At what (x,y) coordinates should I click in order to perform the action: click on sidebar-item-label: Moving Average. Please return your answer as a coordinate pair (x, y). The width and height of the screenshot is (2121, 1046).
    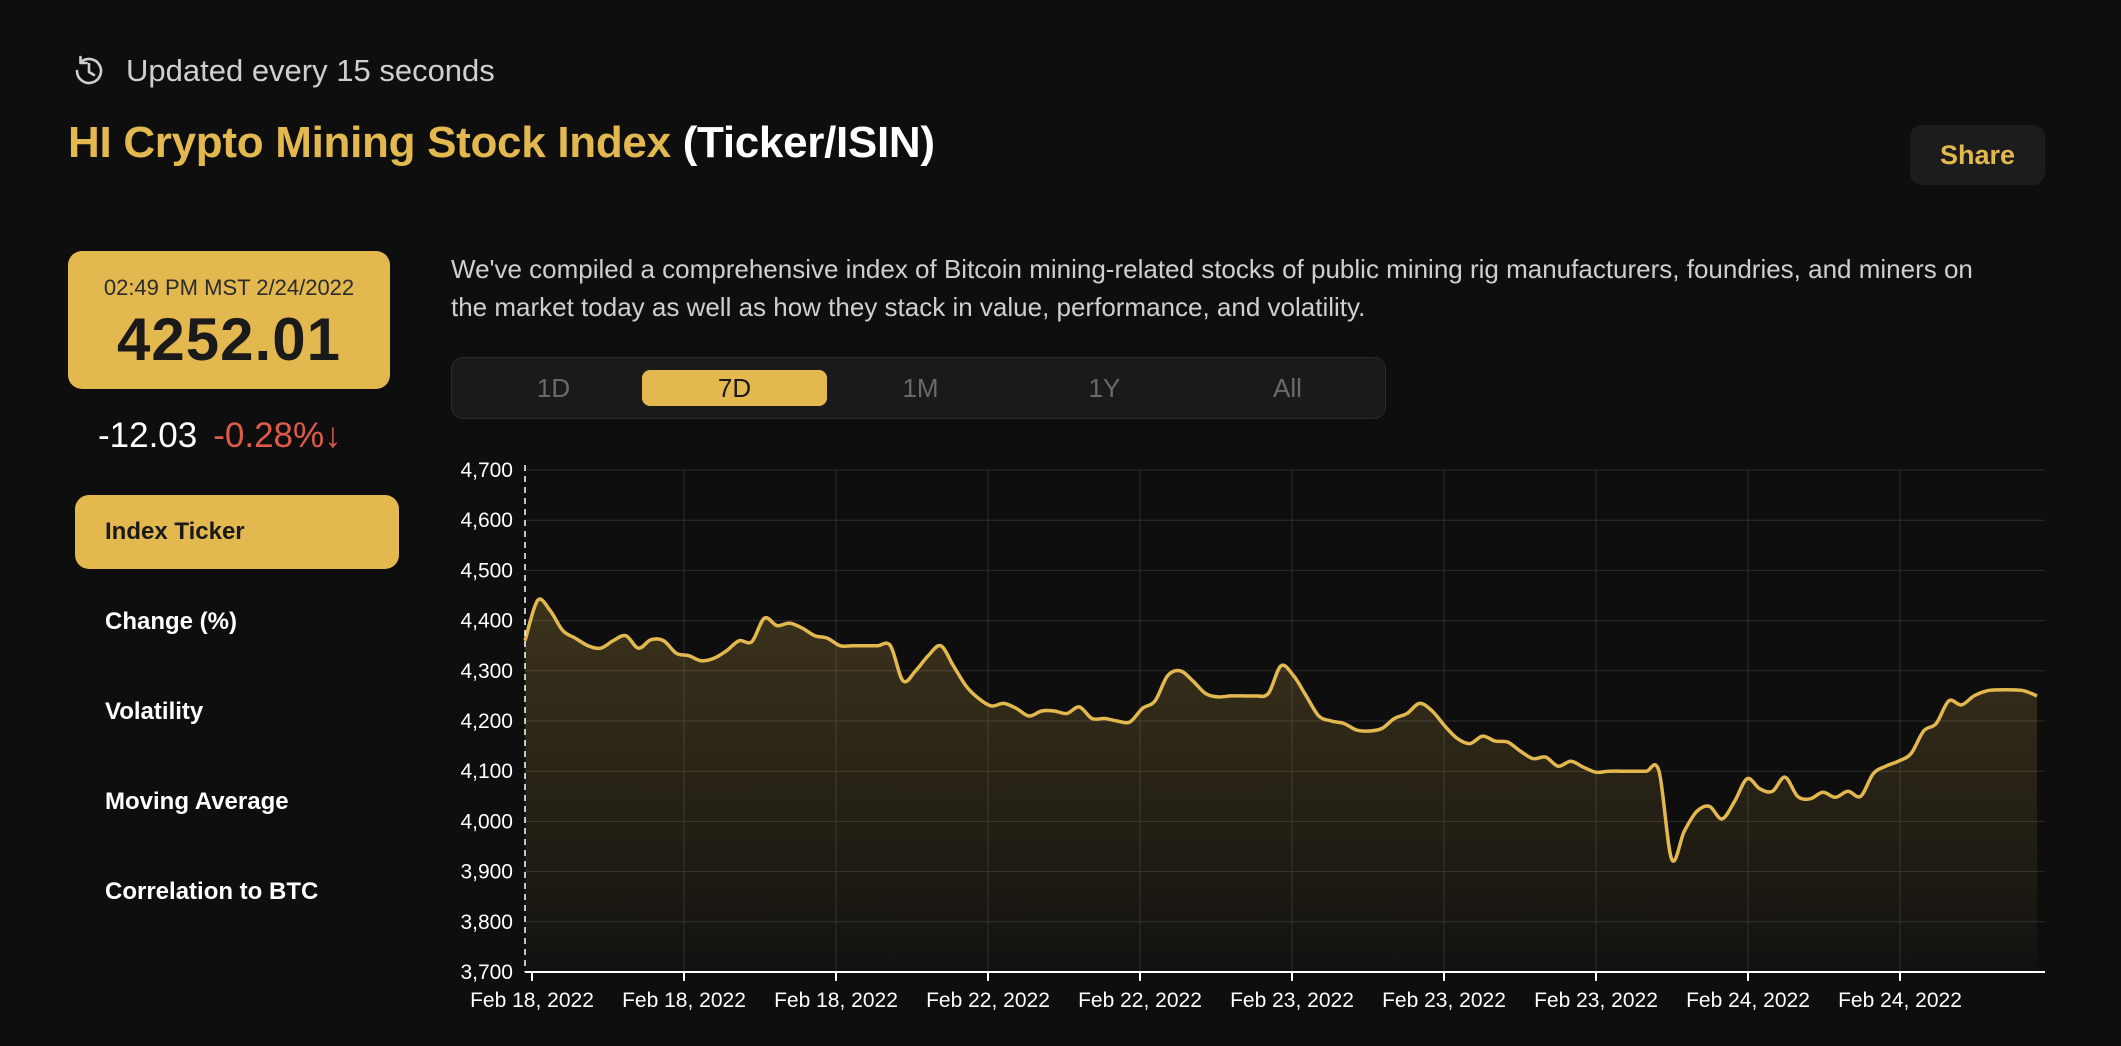
    Looking at the image, I should click on (197, 801).